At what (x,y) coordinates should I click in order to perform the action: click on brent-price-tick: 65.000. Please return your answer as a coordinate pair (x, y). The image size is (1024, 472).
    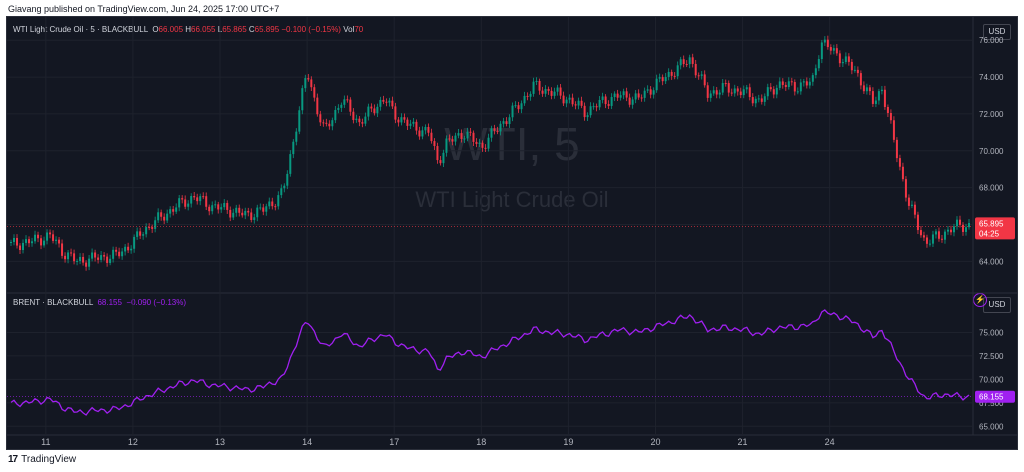
    Looking at the image, I should click on (991, 426).